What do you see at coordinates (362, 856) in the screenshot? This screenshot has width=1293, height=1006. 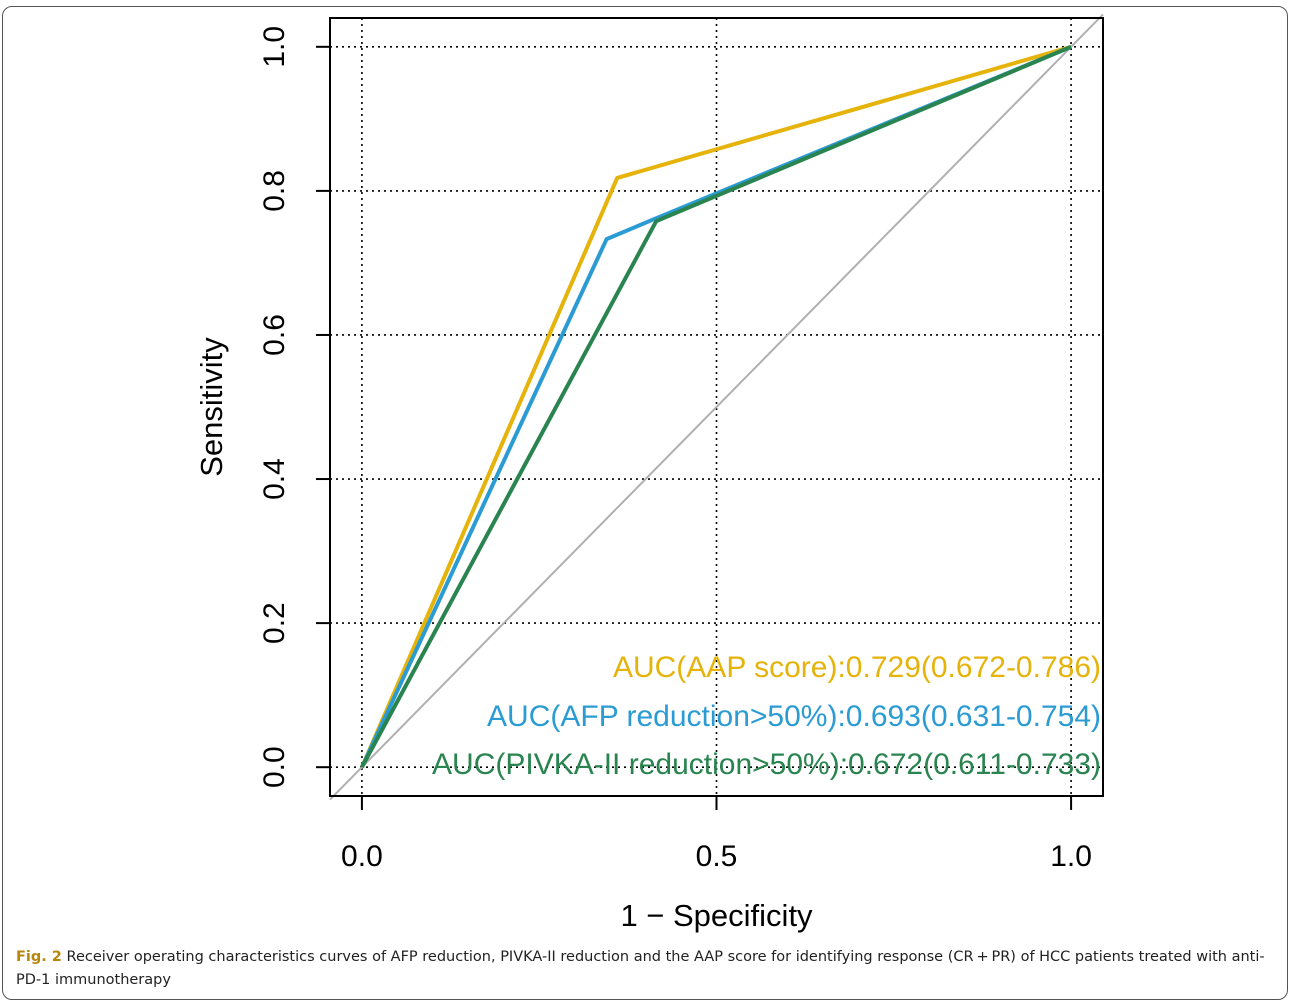 I see `x-tick-label: 0.0` at bounding box center [362, 856].